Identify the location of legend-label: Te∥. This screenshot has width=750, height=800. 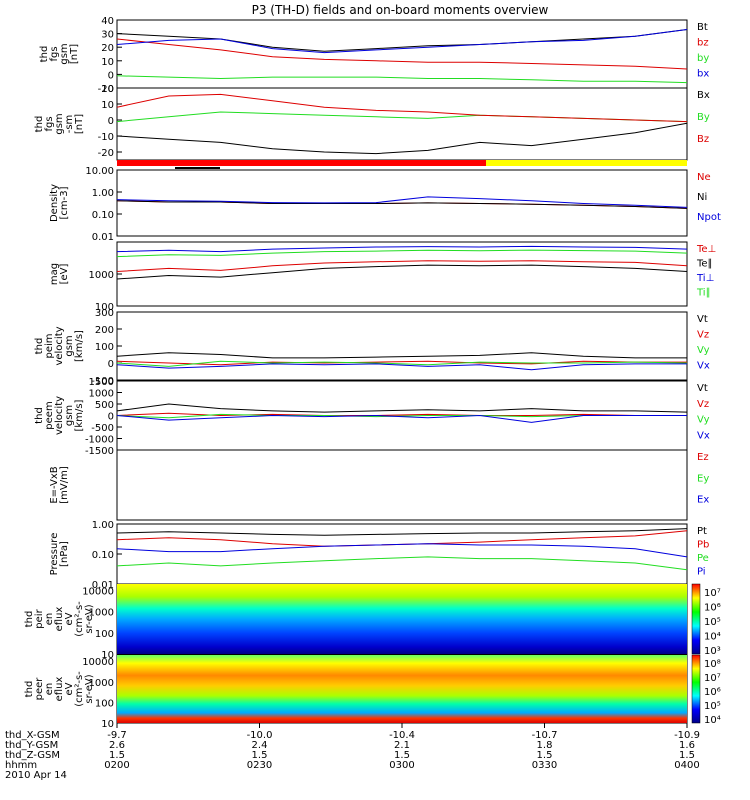
(704, 264).